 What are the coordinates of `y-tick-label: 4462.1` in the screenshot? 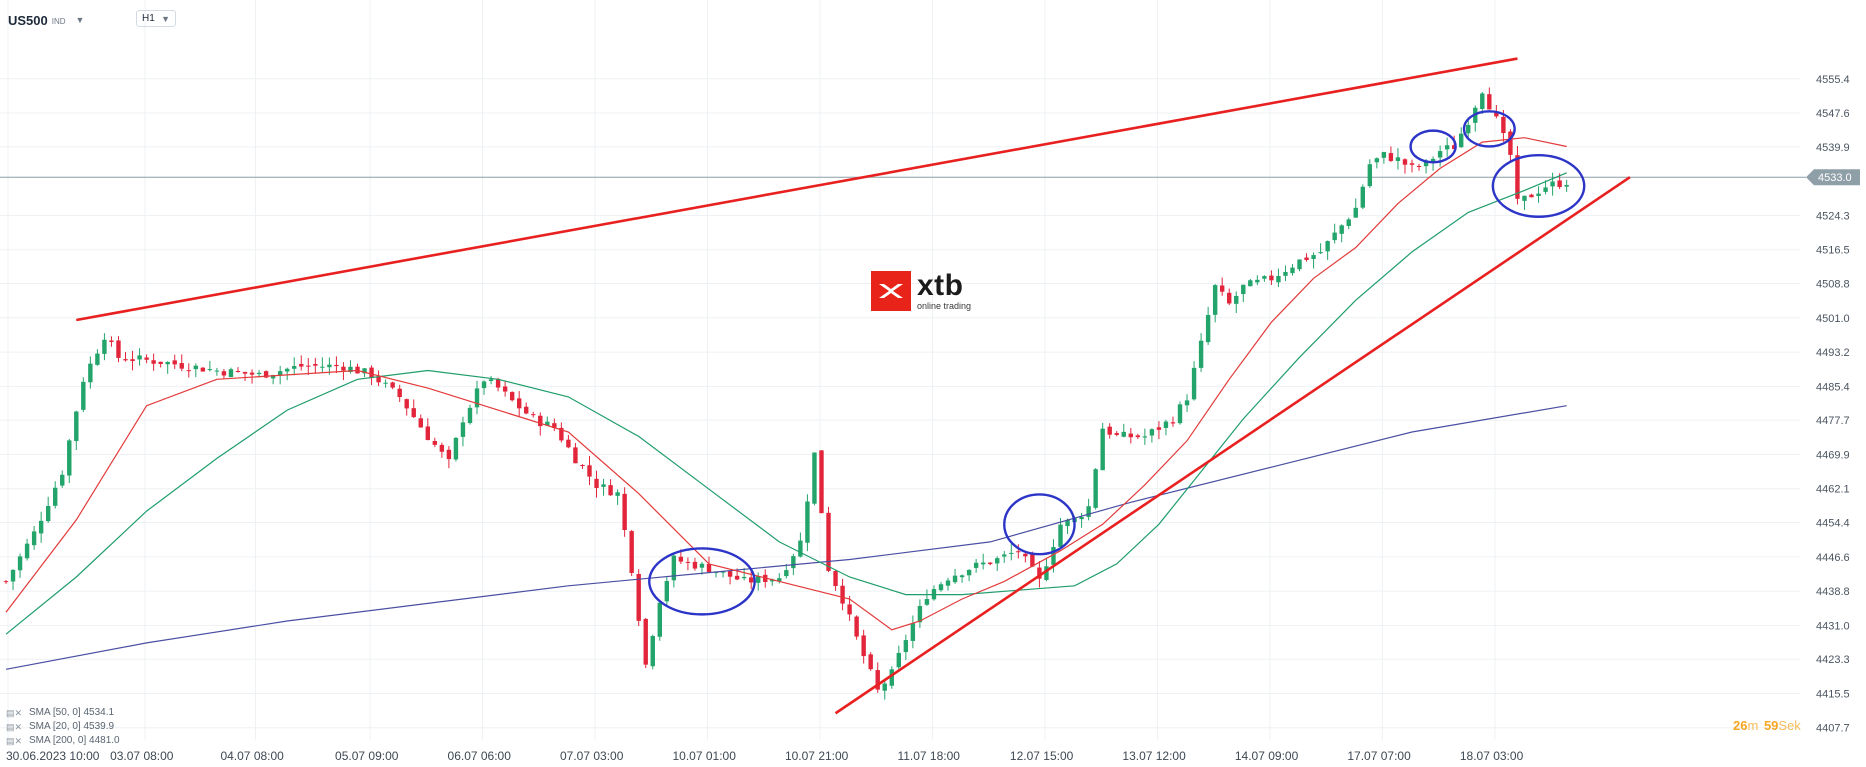 It's located at (1833, 490).